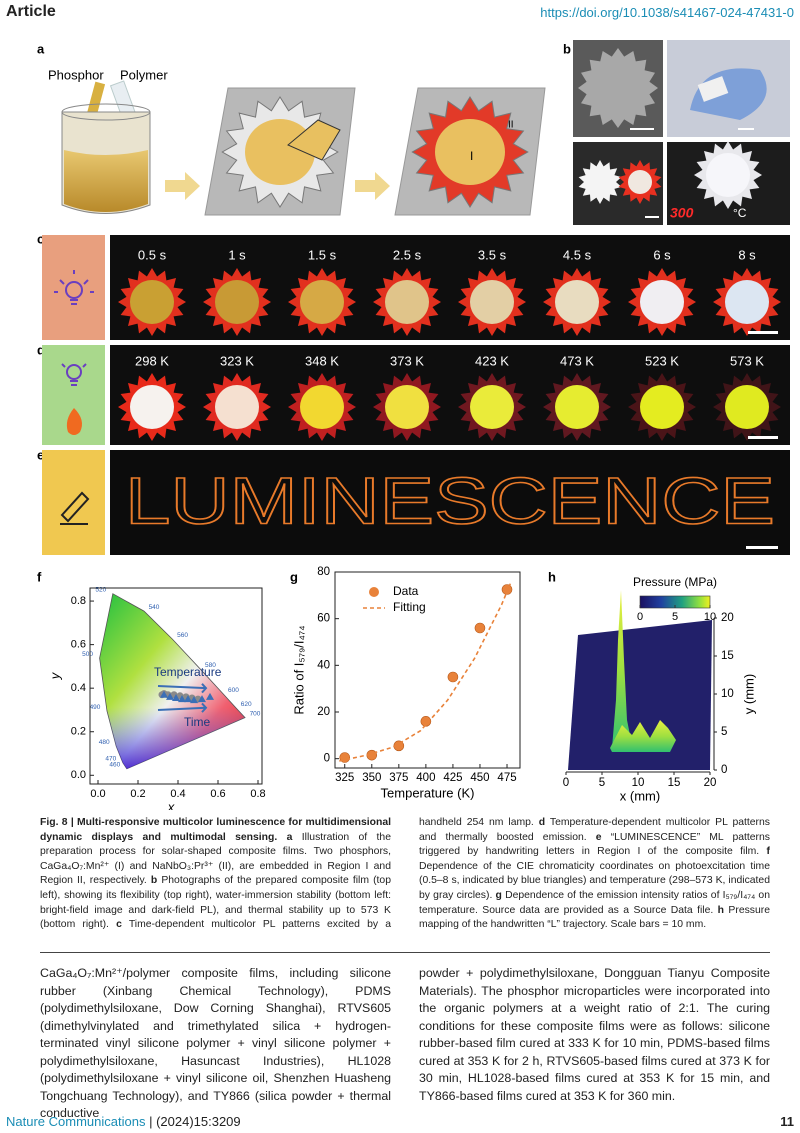  What do you see at coordinates (577, 254) in the screenshot?
I see `time-label: 4.5 s` at bounding box center [577, 254].